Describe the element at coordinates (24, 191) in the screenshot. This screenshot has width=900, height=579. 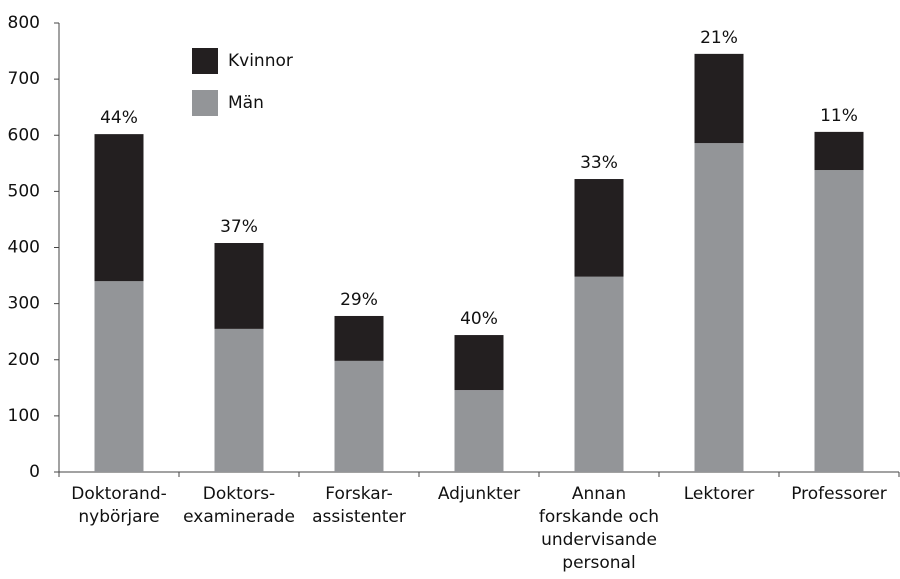
I see `y-tick-label: 500` at that location.